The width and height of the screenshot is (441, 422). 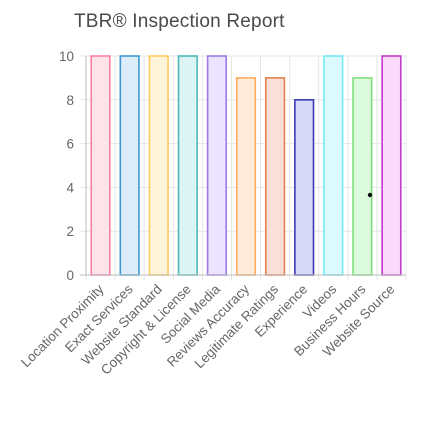 I want to click on y-tick-label-4: 4, so click(x=70, y=187).